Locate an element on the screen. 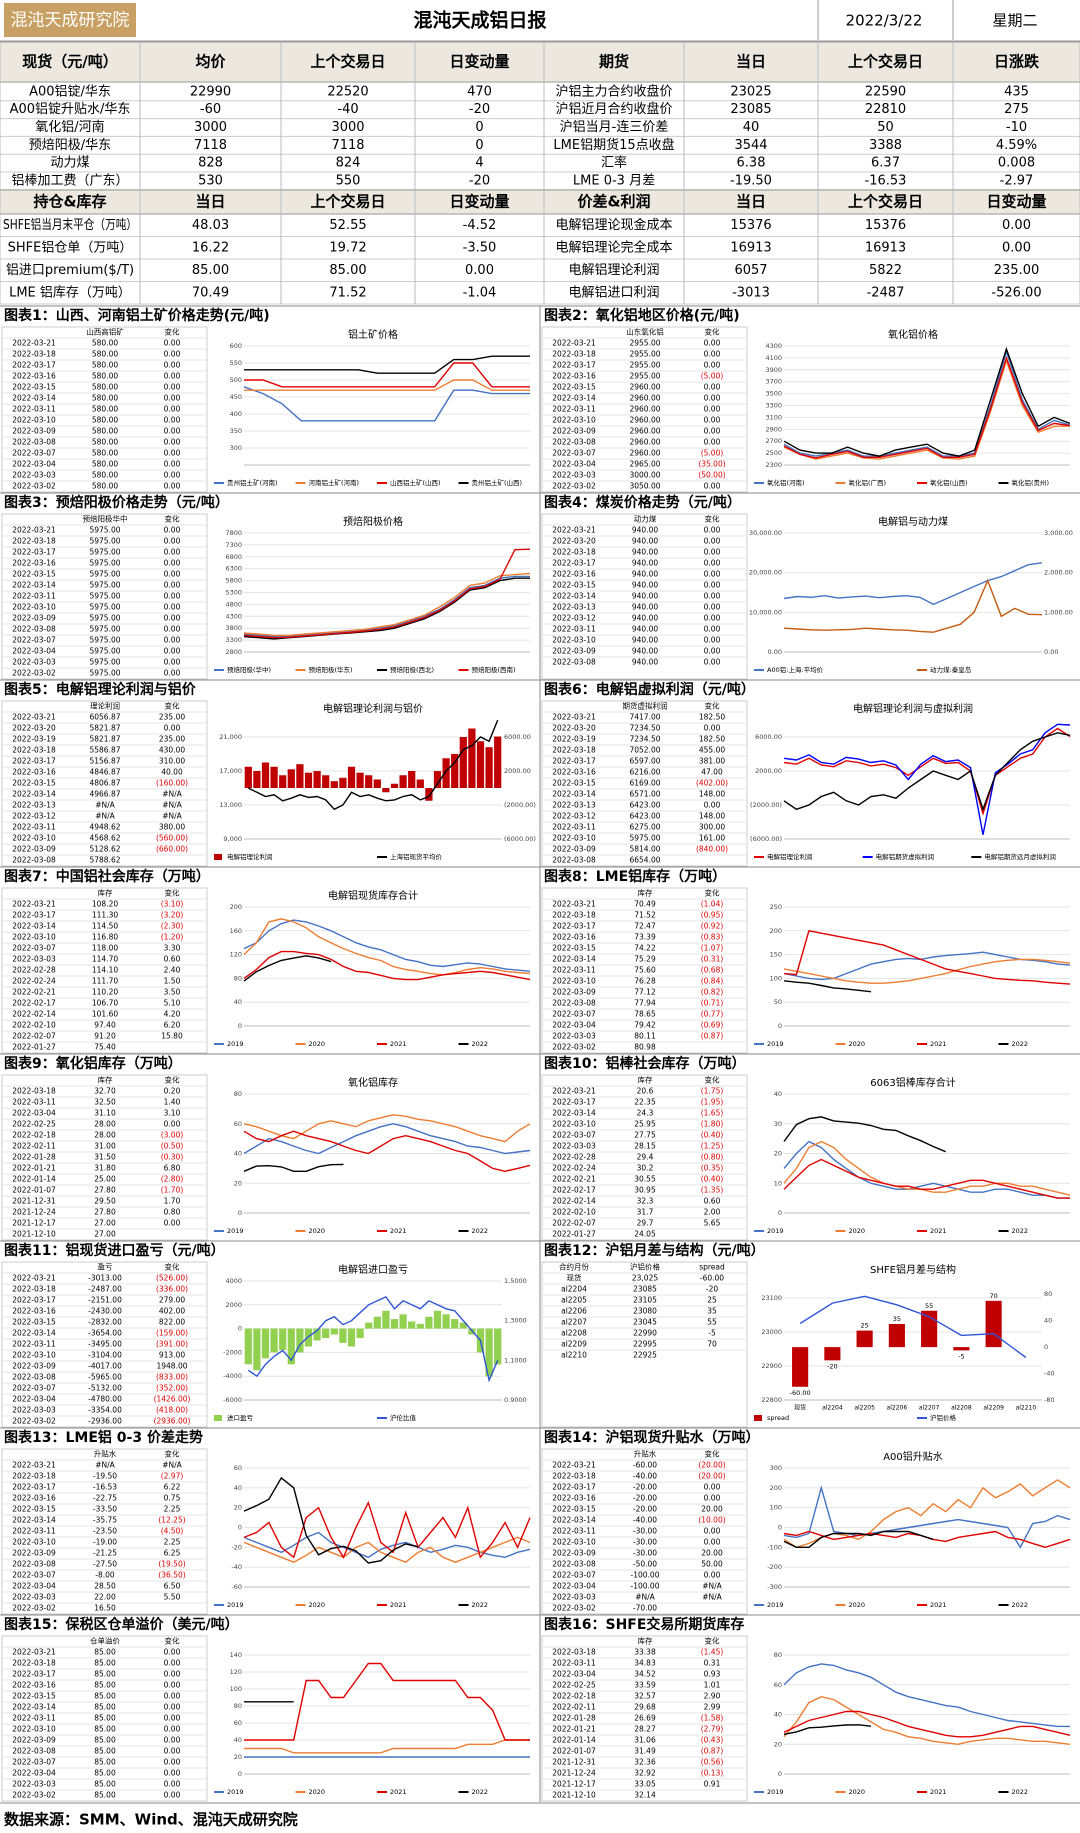 The image size is (1080, 1833). table-cell: 2022-02-17 is located at coordinates (574, 1190).